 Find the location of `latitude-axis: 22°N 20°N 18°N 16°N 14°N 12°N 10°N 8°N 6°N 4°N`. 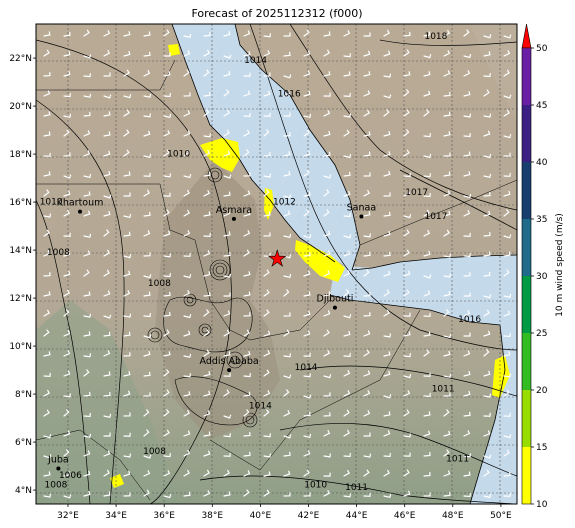

latitude-axis: 22°N 20°N 18°N 16°N 14°N 12°N 10°N 8°N 6°N 4°N is located at coordinates (22, 275).